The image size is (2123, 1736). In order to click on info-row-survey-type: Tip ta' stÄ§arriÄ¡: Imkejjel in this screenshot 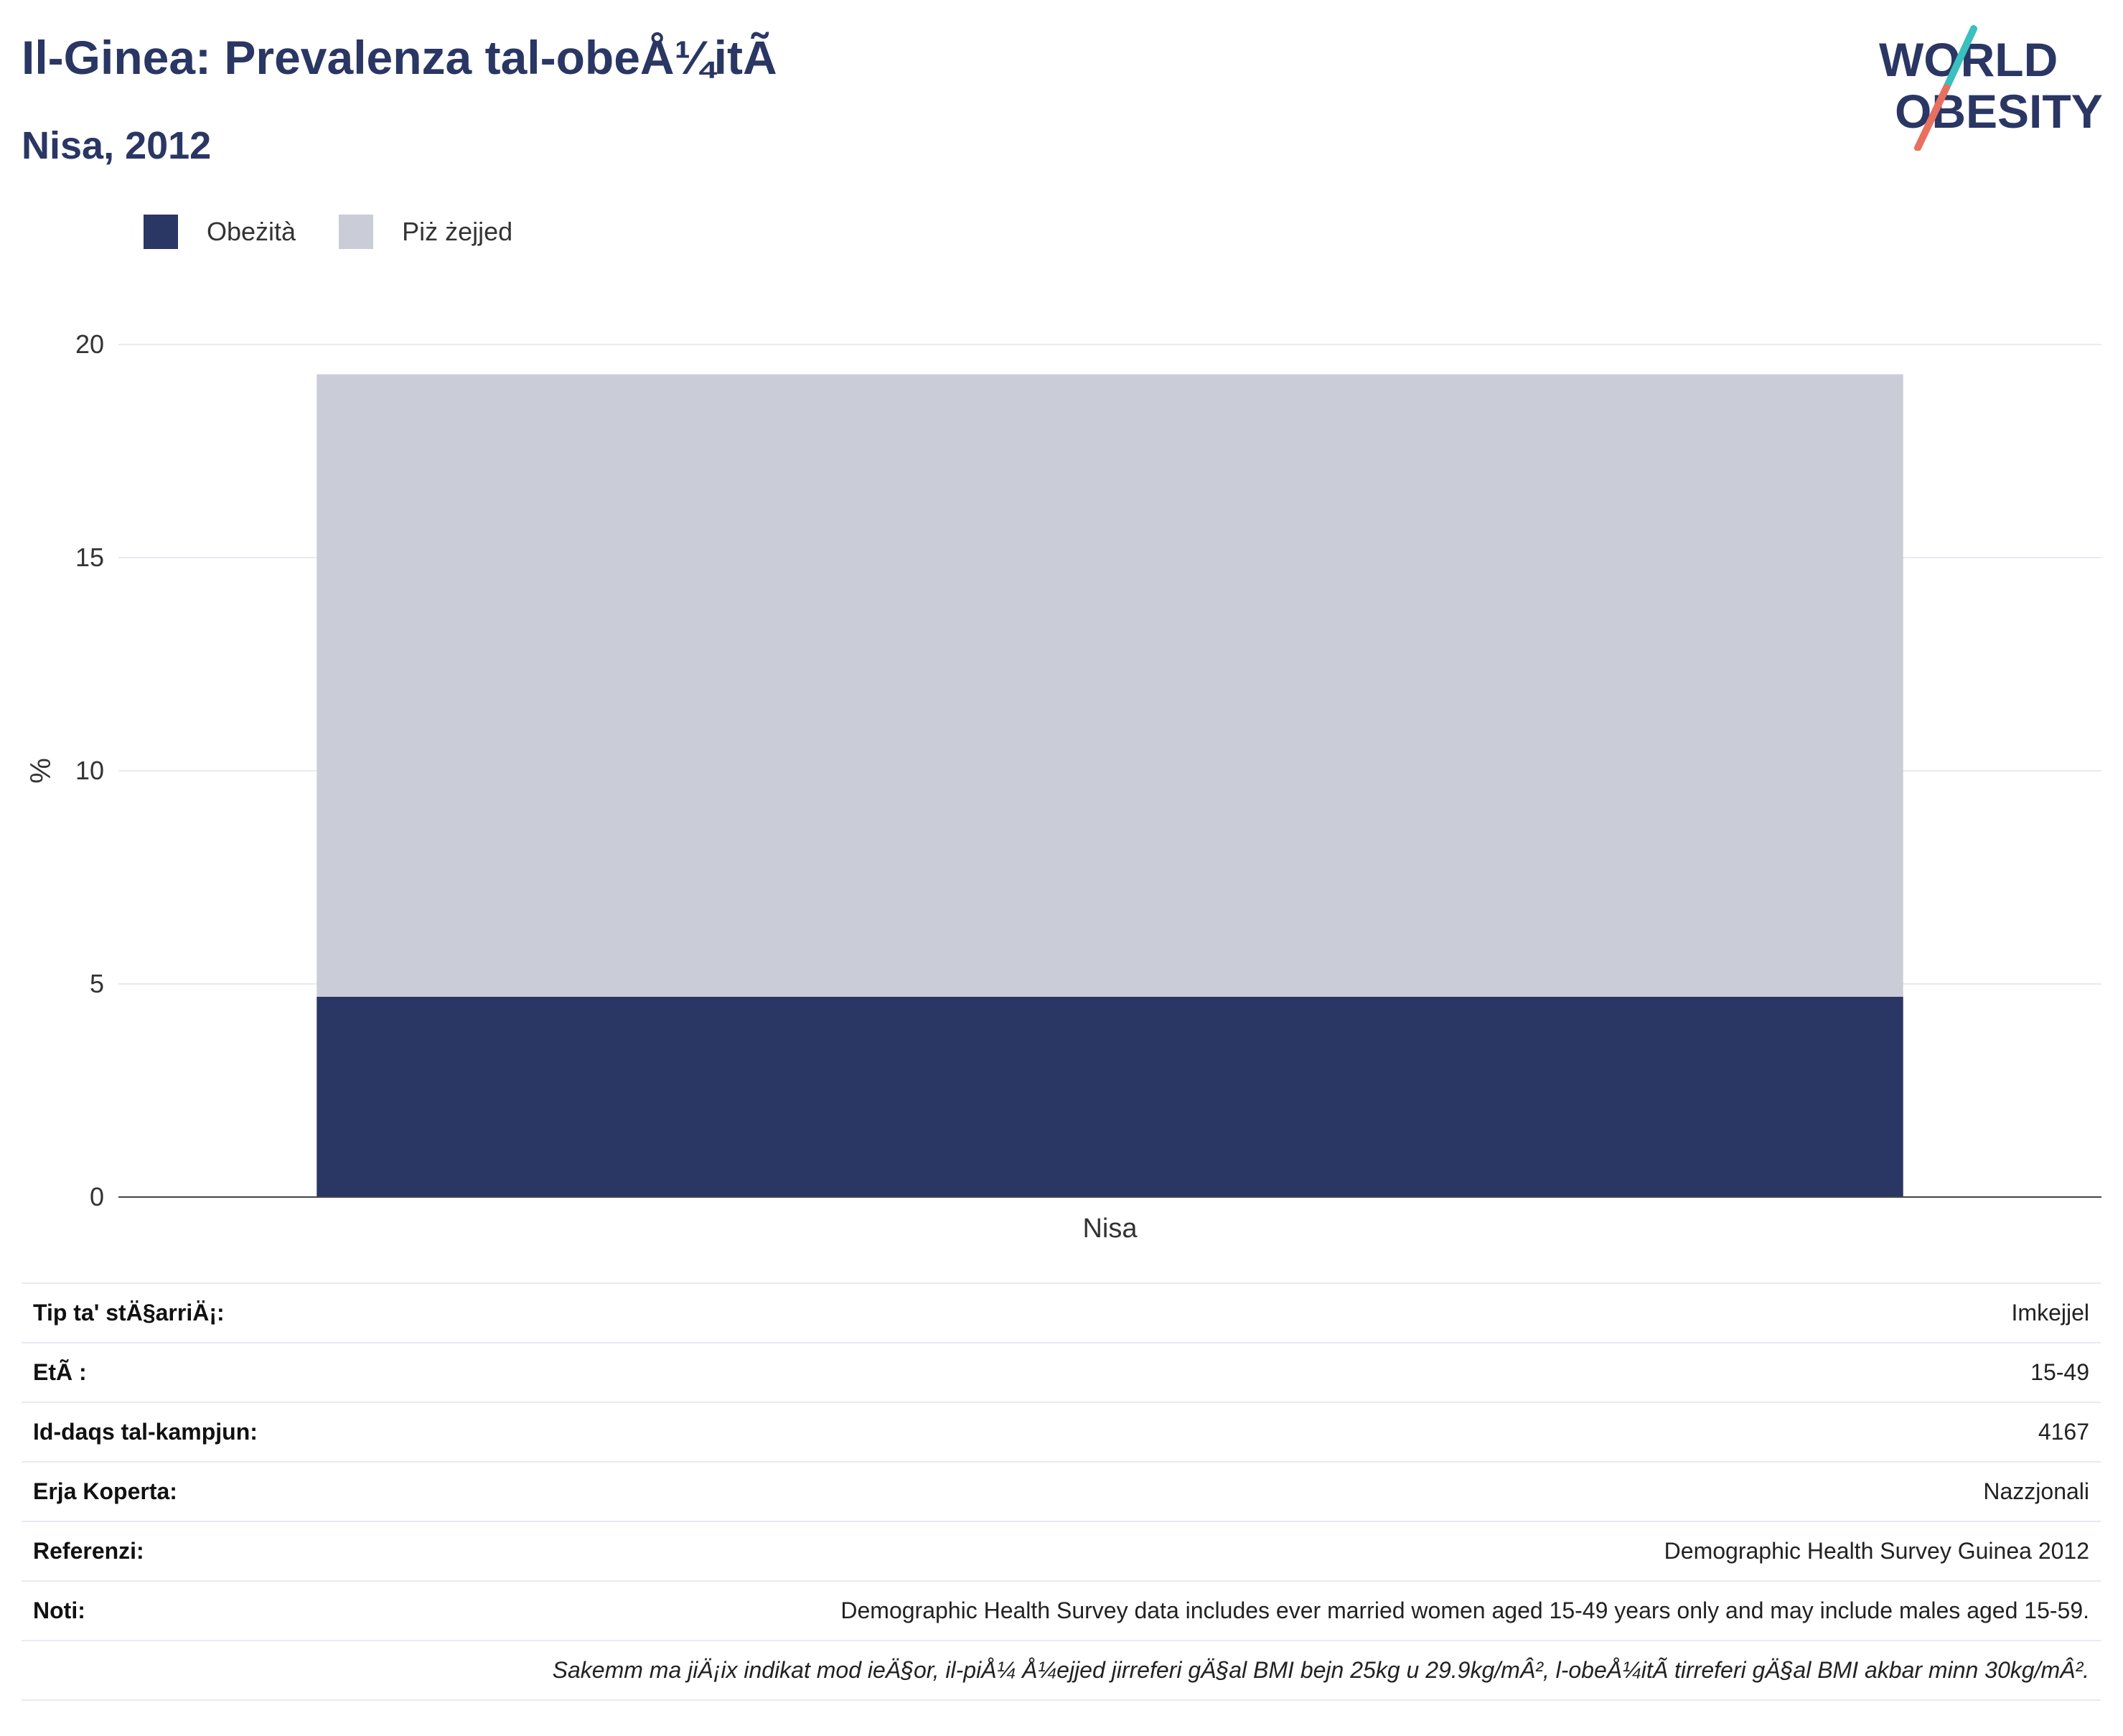, I will do `click(1061, 1312)`.